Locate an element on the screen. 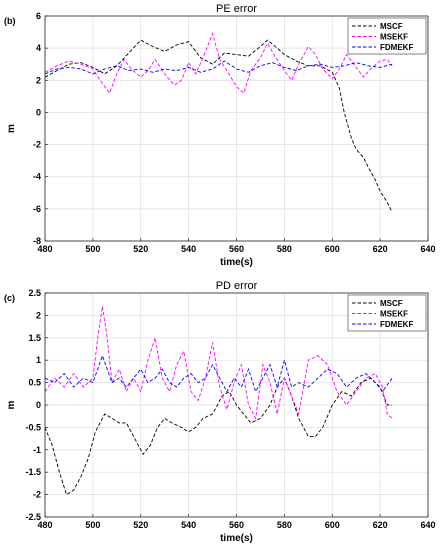  panel-label: (c) is located at coordinates (9, 298).